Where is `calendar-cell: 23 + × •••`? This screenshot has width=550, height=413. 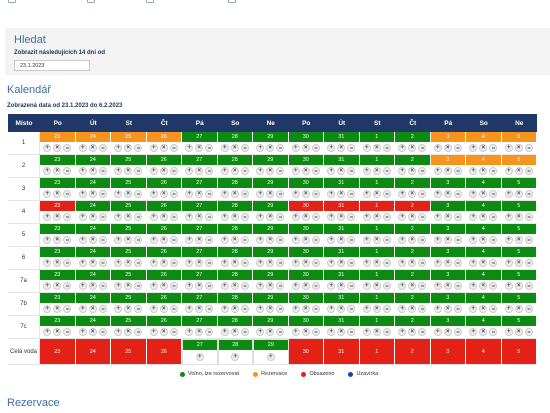
calendar-cell: 23 + × ••• is located at coordinates (58, 235).